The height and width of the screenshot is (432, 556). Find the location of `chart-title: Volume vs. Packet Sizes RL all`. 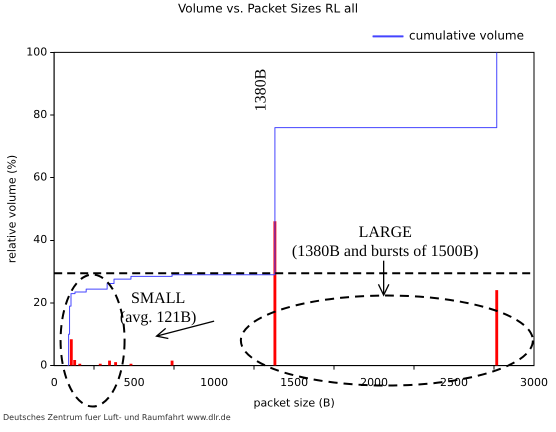

chart-title: Volume vs. Packet Sizes RL all is located at coordinates (268, 8).